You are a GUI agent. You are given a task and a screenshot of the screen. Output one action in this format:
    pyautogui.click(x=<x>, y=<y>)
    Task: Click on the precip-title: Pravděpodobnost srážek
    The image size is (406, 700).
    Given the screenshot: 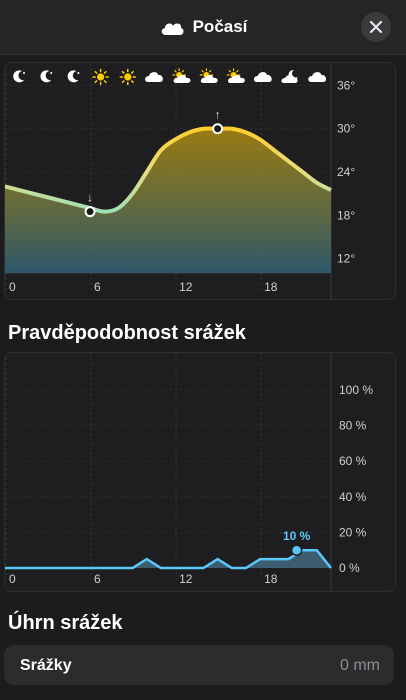 What is the action you would take?
    pyautogui.click(x=127, y=333)
    